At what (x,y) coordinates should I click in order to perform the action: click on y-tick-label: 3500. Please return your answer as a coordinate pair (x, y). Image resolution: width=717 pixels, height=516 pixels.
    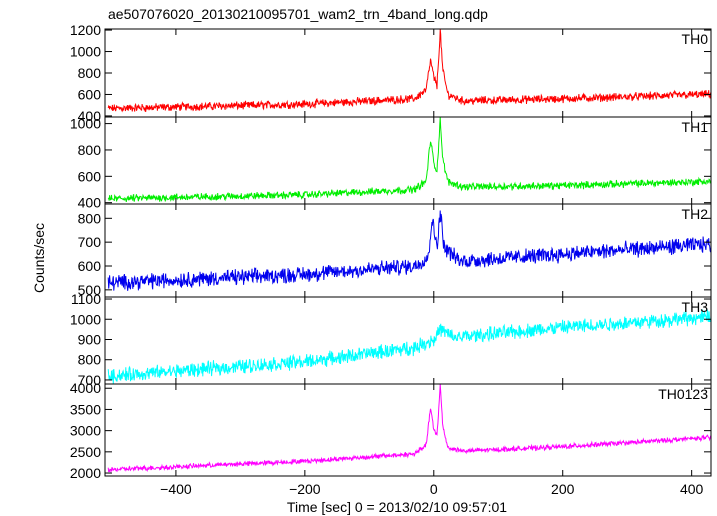
    Looking at the image, I should click on (85, 409).